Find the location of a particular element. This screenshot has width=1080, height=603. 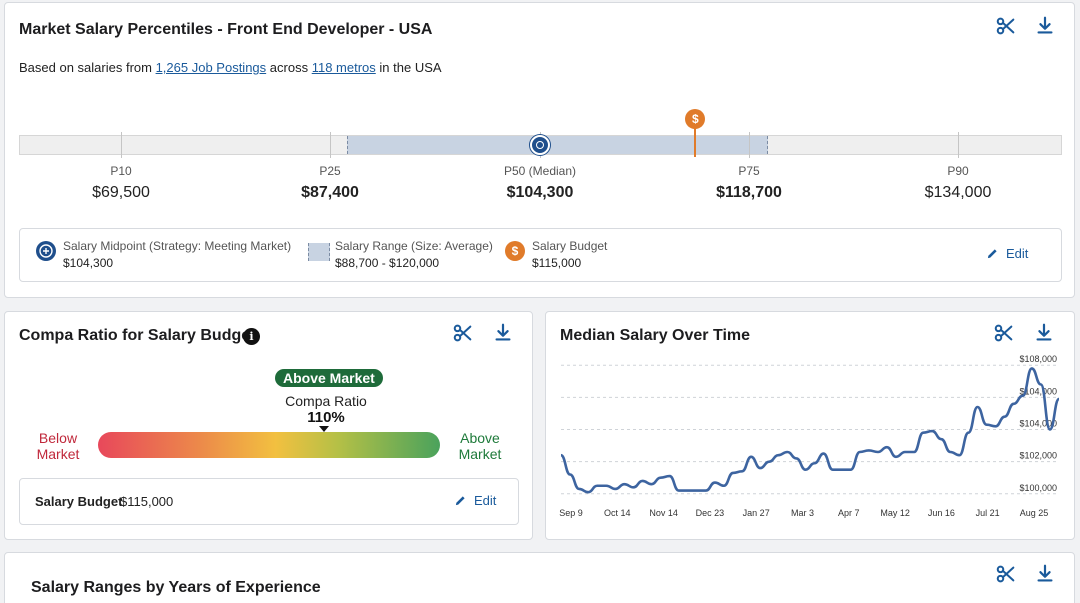

salary-budget-line is located at coordinates (695, 139).